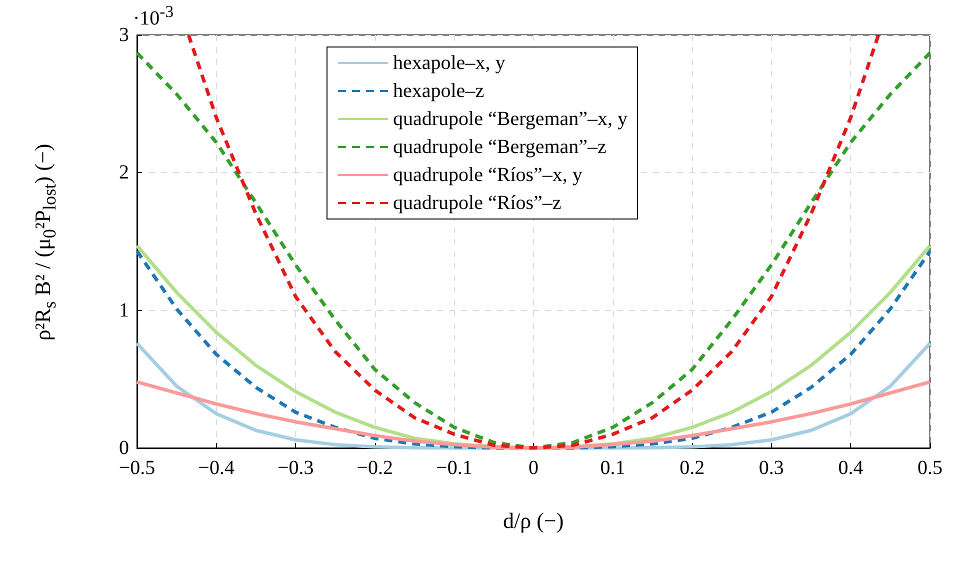 The width and height of the screenshot is (955, 566). What do you see at coordinates (375, 468) in the screenshot?
I see `x-tick-label: −0.2` at bounding box center [375, 468].